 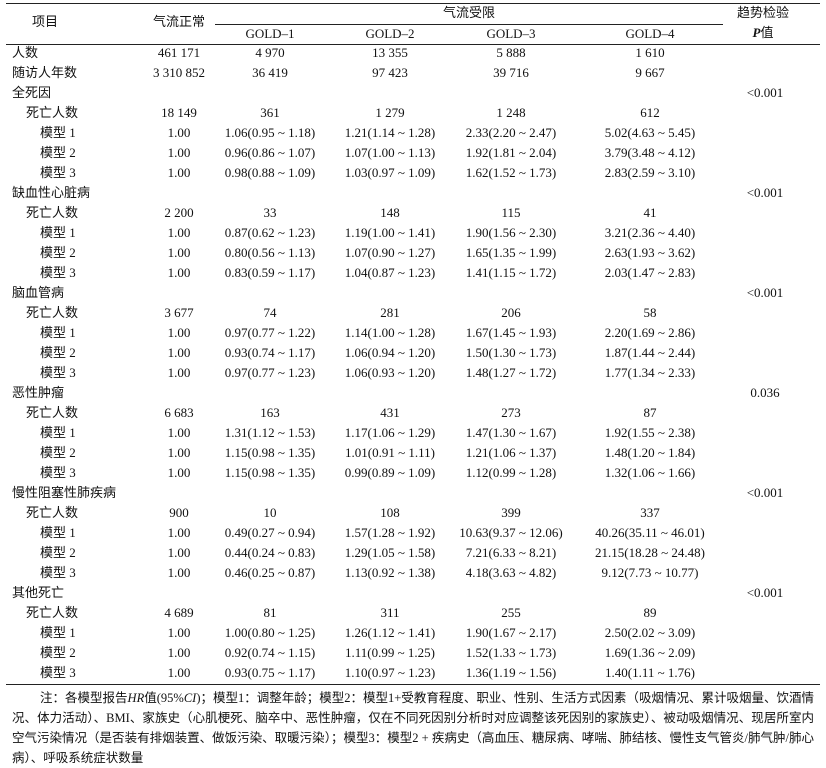 What do you see at coordinates (511, 572) in the screenshot?
I see `row-value: 4.18(3.63 ~ 4.82)` at bounding box center [511, 572].